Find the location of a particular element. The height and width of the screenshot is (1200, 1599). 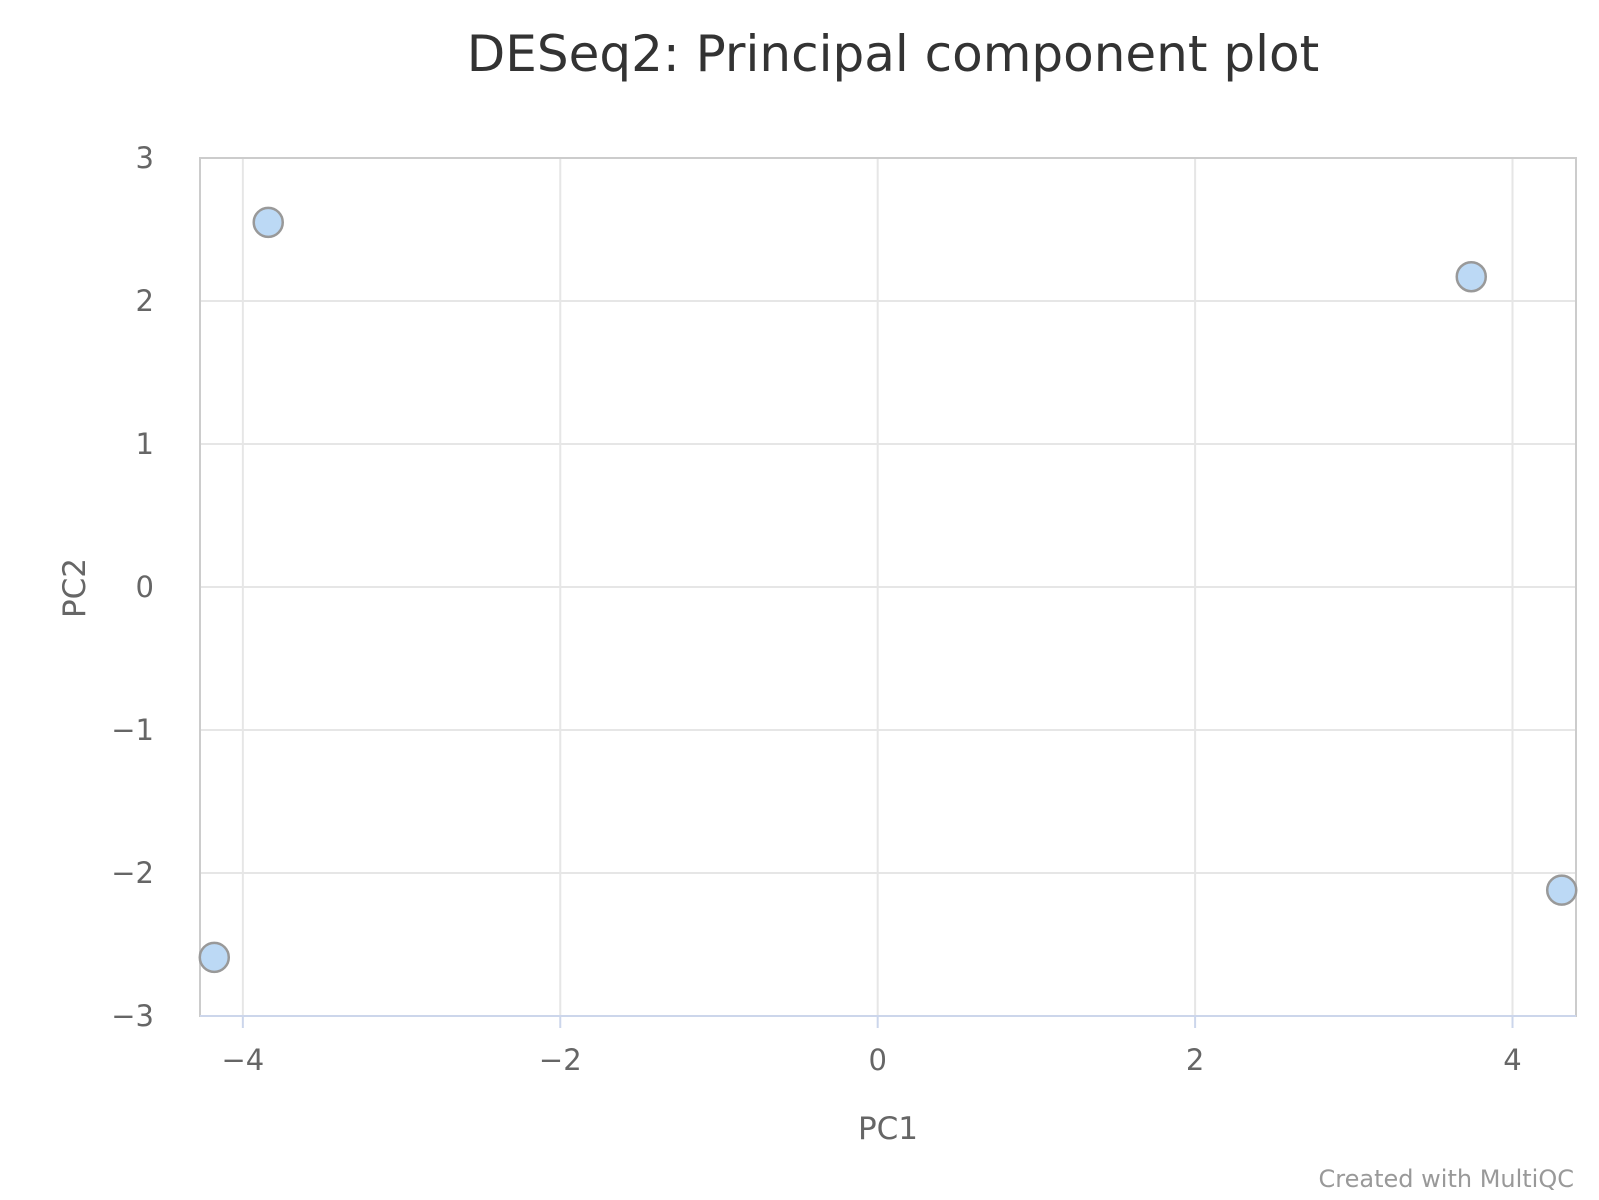

x-tick-label: −2 is located at coordinates (560, 1060).